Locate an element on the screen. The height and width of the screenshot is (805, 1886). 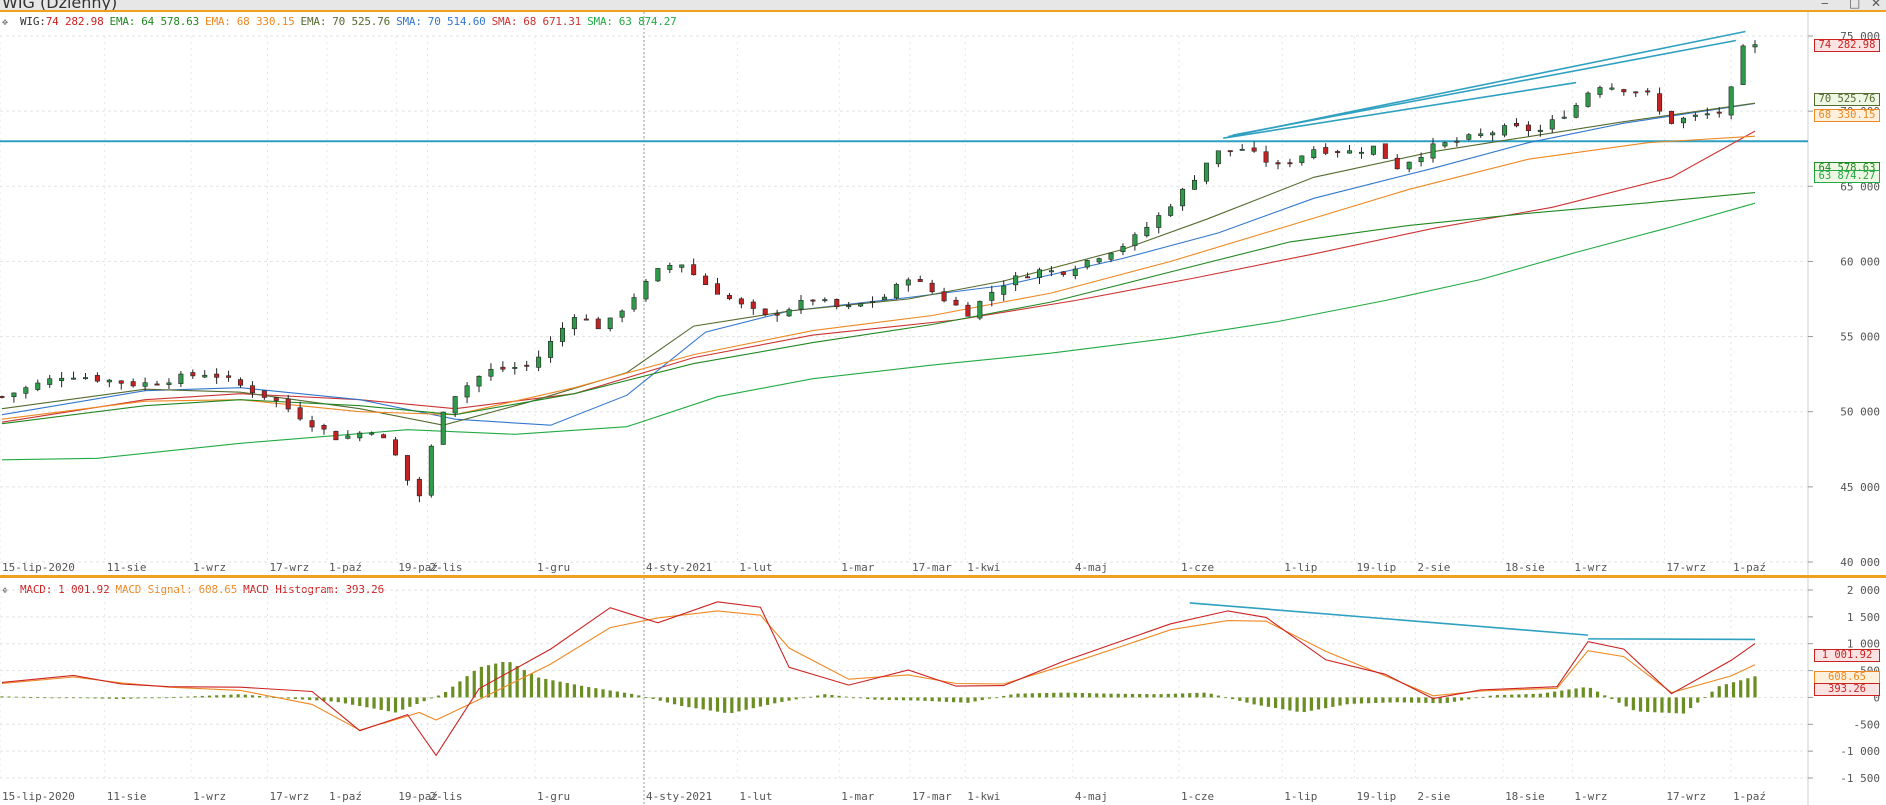
legend-value: 68 671.31 is located at coordinates (552, 21).